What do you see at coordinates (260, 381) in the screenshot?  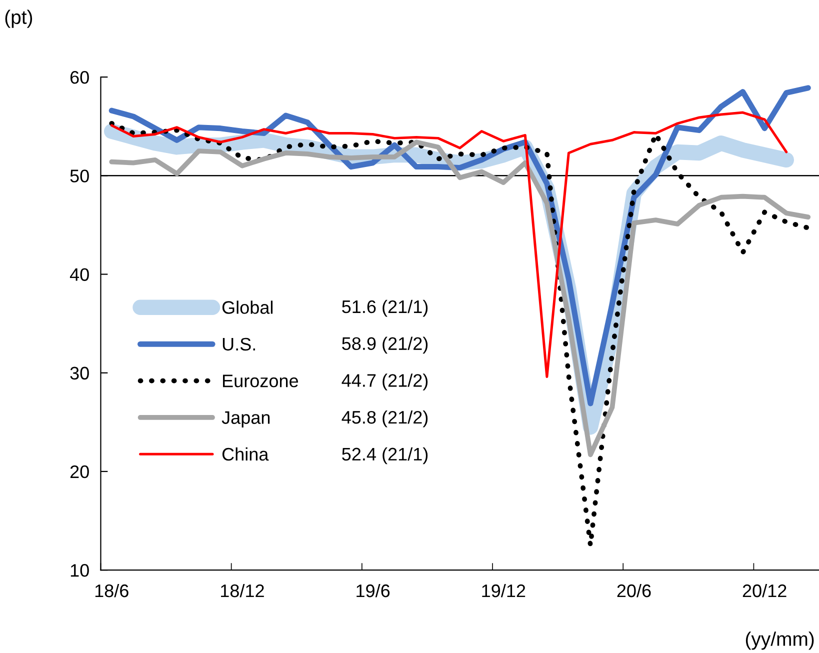 I see `legend-label: Eurozone` at bounding box center [260, 381].